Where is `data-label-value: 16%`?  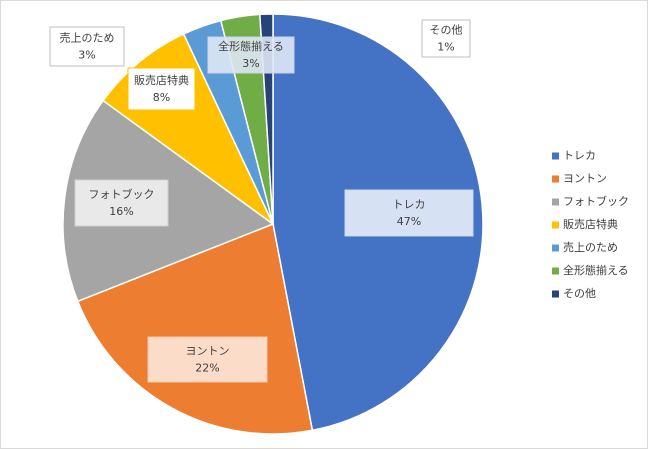
data-label-value: 16% is located at coordinates (121, 211).